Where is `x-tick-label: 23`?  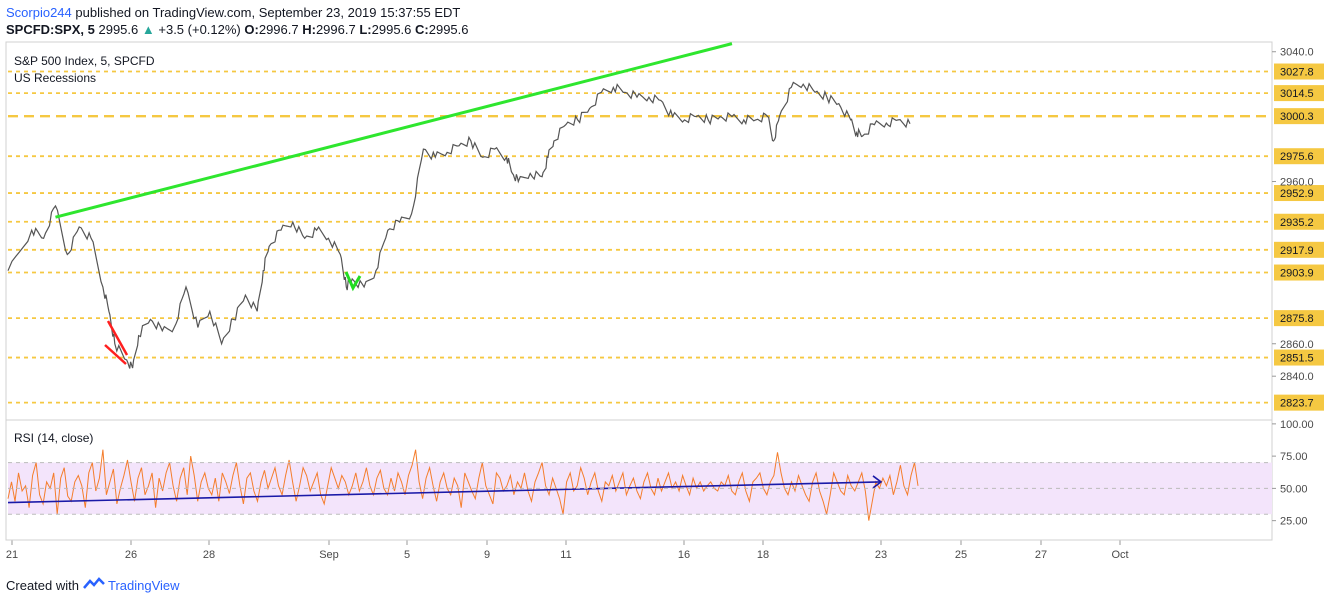
x-tick-label: 23 is located at coordinates (881, 555).